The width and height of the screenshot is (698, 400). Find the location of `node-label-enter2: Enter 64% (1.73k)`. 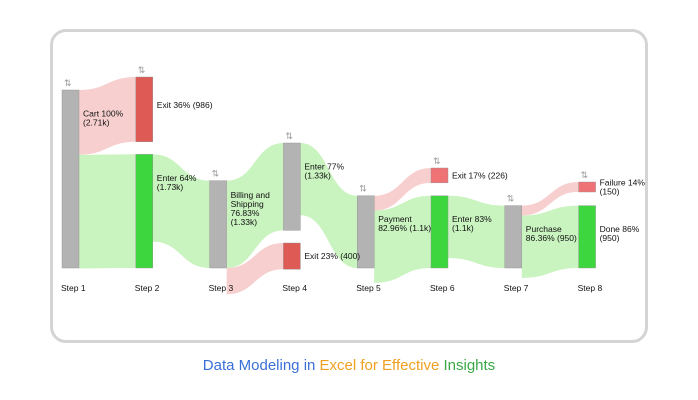

node-label-enter2: Enter 64% (1.73k) is located at coordinates (177, 182).